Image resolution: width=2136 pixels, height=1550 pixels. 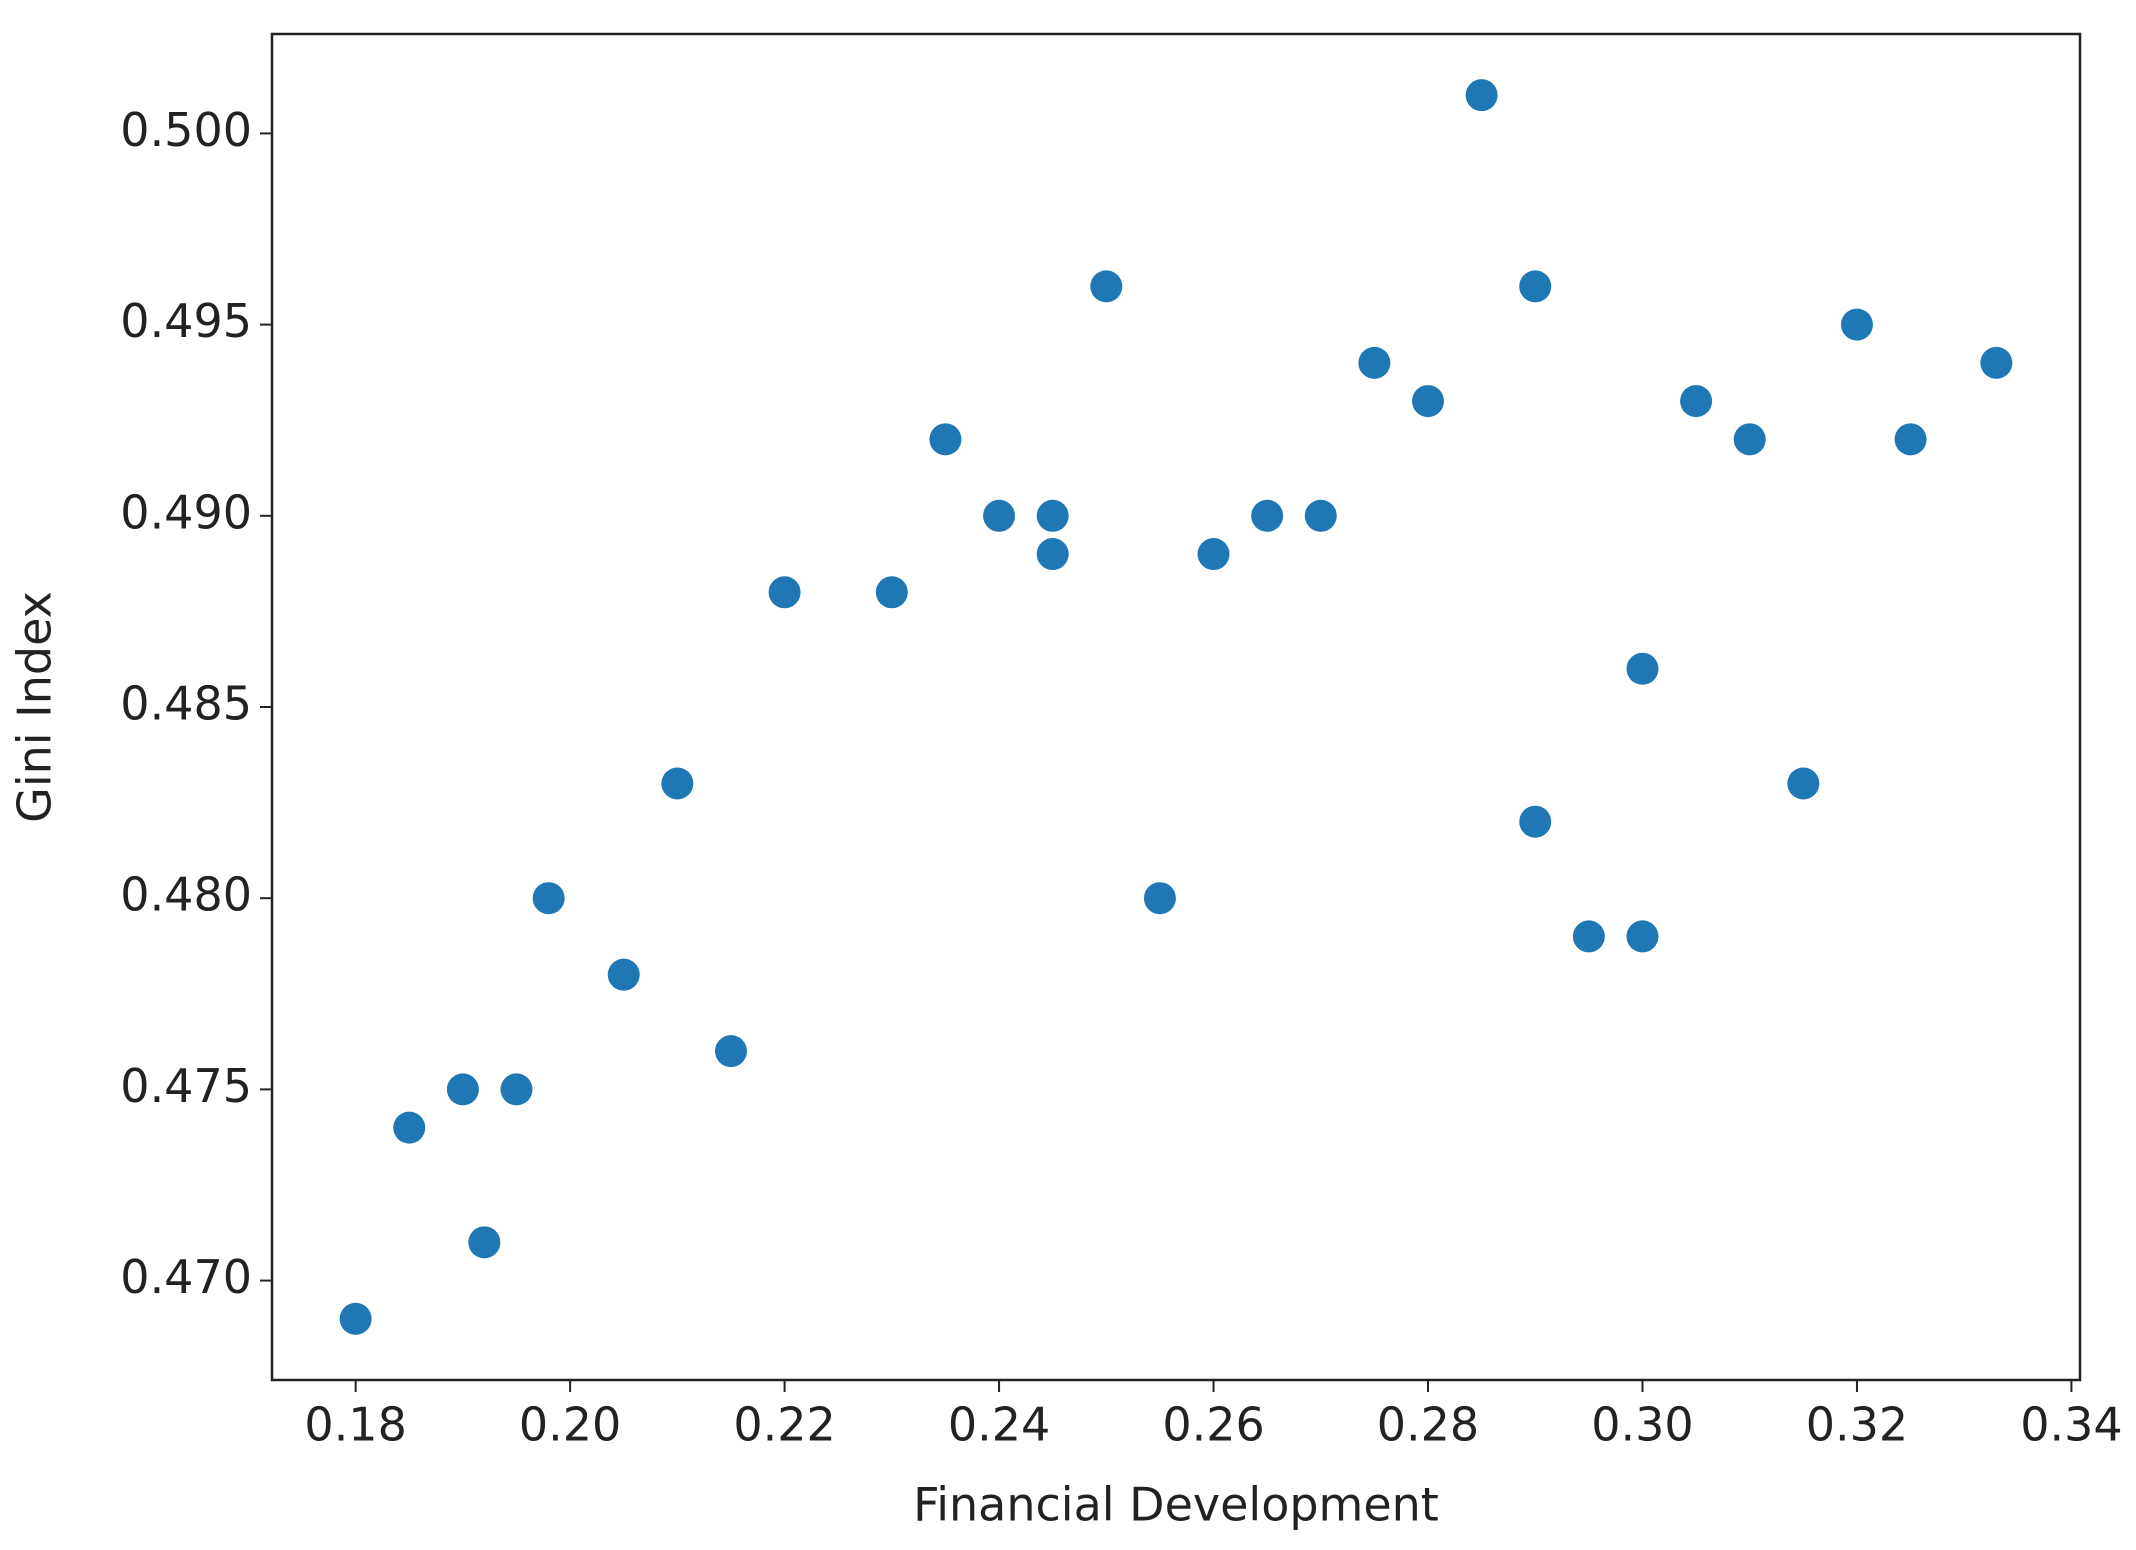 What do you see at coordinates (570, 1425) in the screenshot?
I see `x-tick-label: 0.20` at bounding box center [570, 1425].